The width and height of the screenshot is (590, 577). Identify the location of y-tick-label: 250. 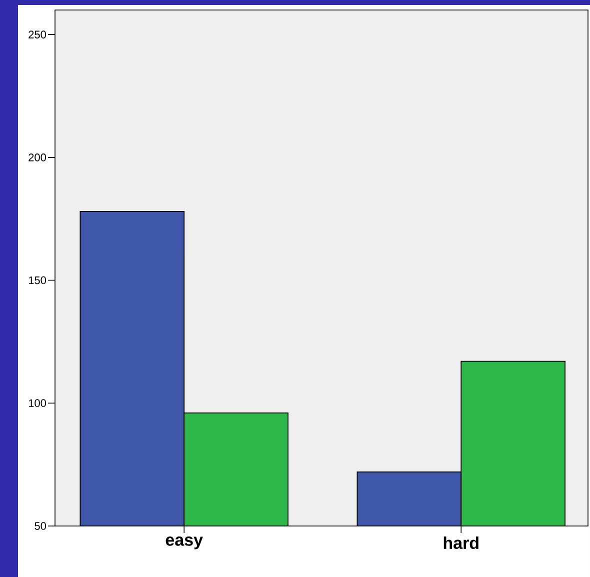
(37, 34).